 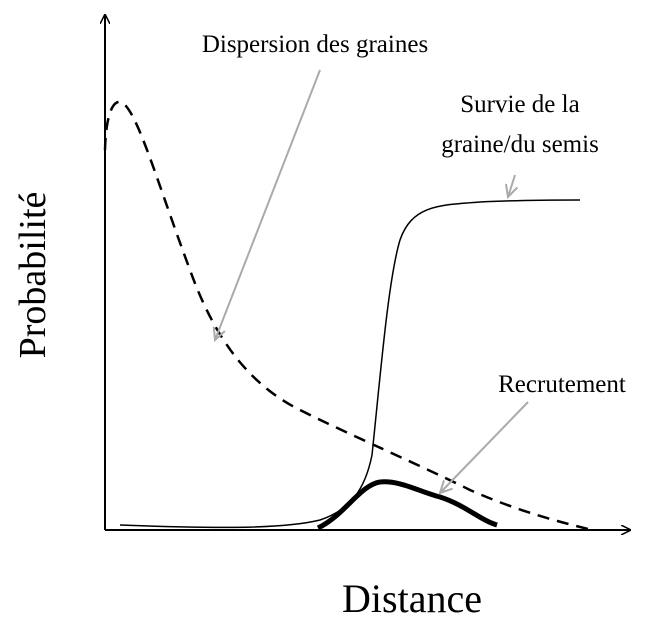 What do you see at coordinates (407, 505) in the screenshot?
I see `recruitment-curve` at bounding box center [407, 505].